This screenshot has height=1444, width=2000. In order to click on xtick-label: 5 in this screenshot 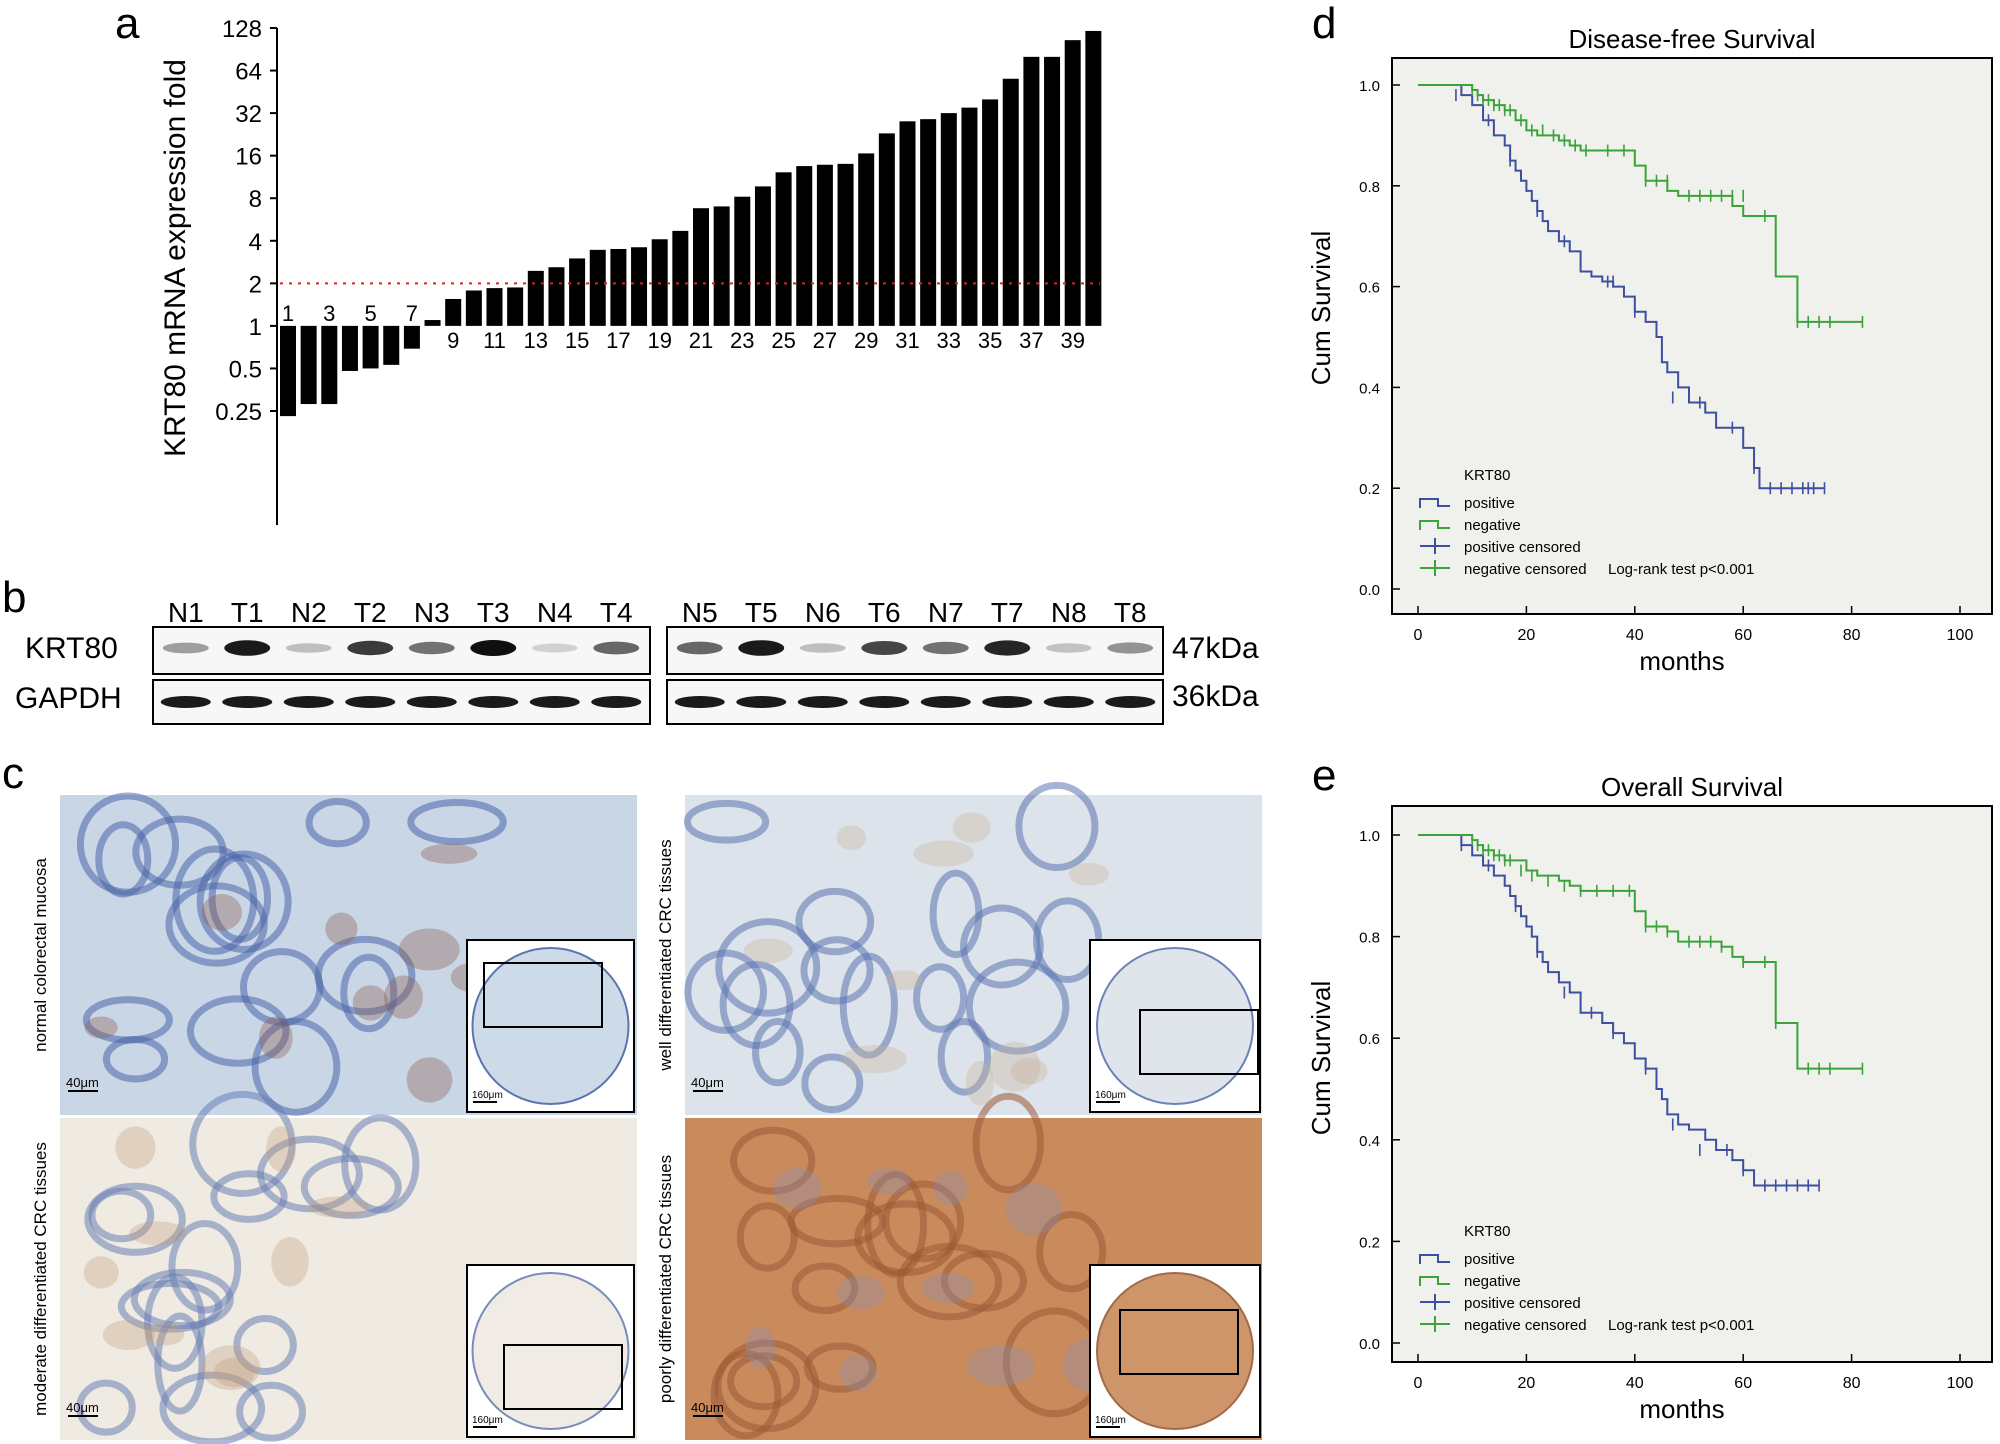, I will do `click(370, 313)`.